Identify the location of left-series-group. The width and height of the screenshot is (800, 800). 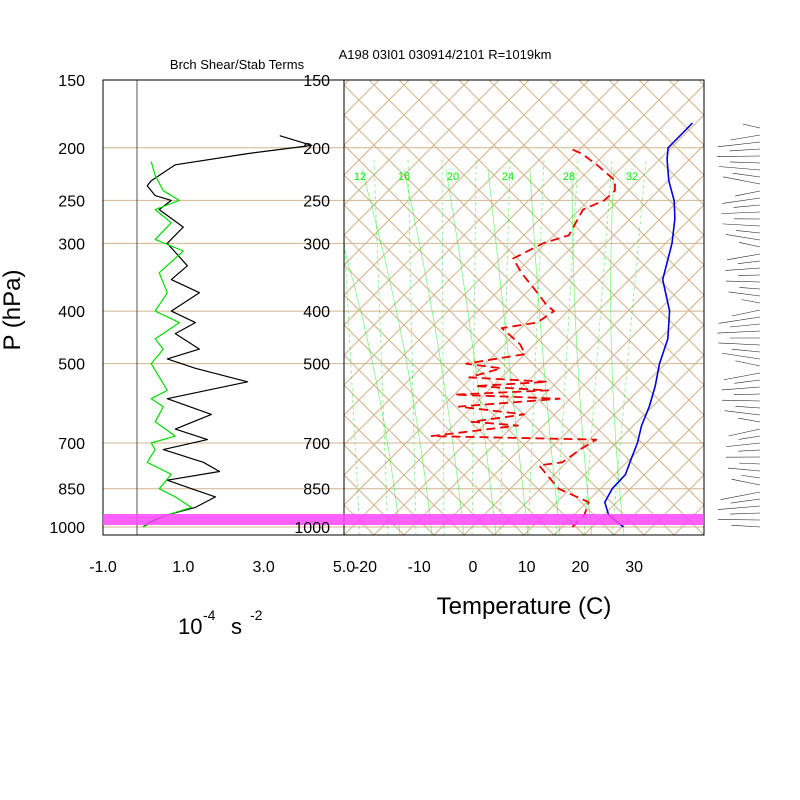
(227, 331).